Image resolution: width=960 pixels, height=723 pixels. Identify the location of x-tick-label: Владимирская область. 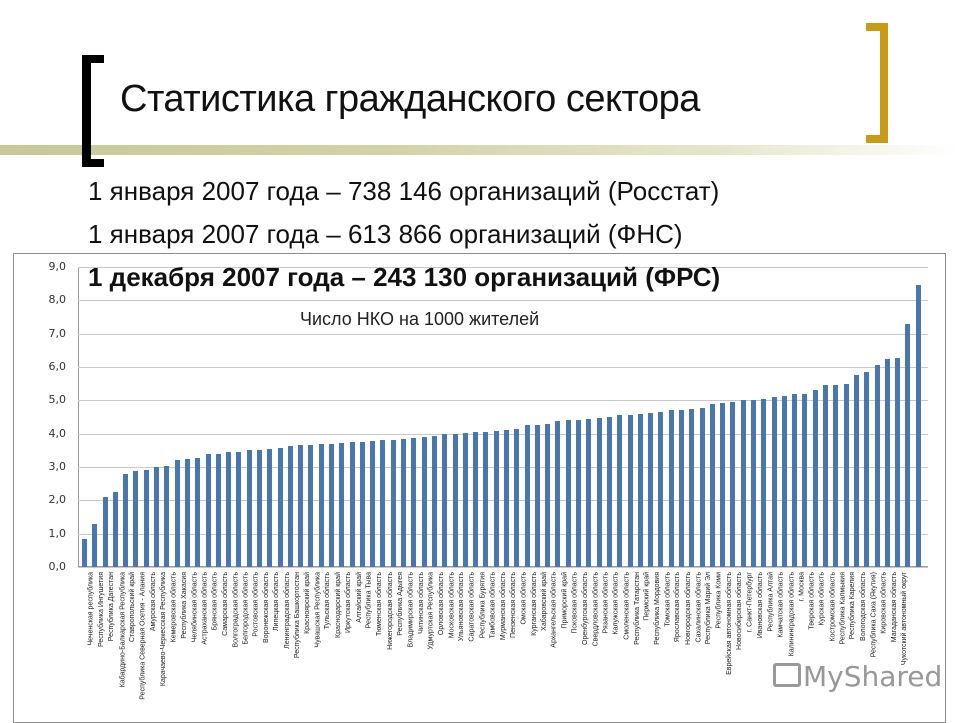
(411, 610).